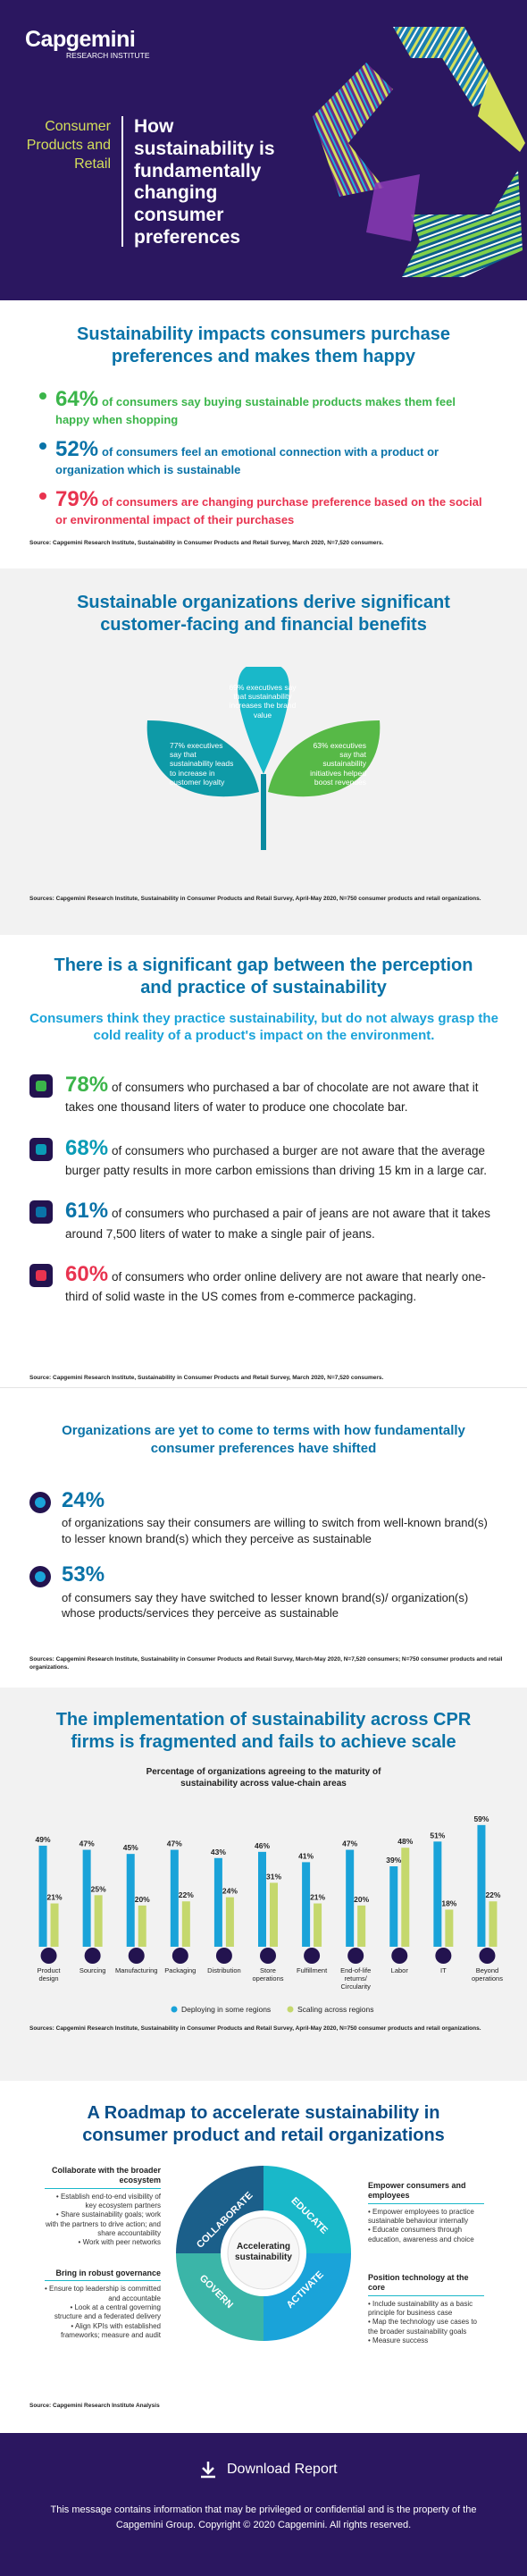 Image resolution: width=527 pixels, height=2576 pixels. I want to click on category-label: Distribution, so click(224, 1970).